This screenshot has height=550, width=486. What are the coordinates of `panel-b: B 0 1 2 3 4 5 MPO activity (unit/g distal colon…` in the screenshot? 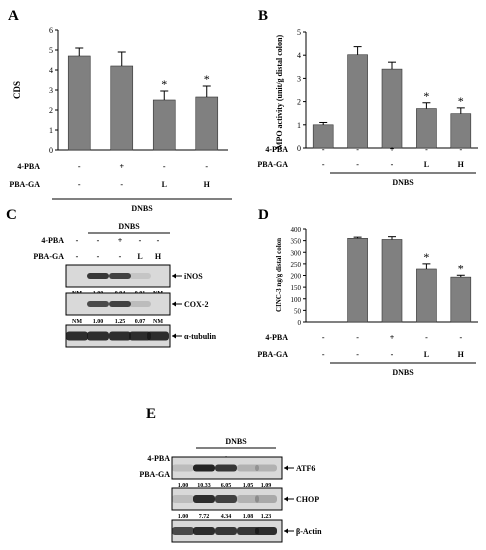 It's located at (367, 97).